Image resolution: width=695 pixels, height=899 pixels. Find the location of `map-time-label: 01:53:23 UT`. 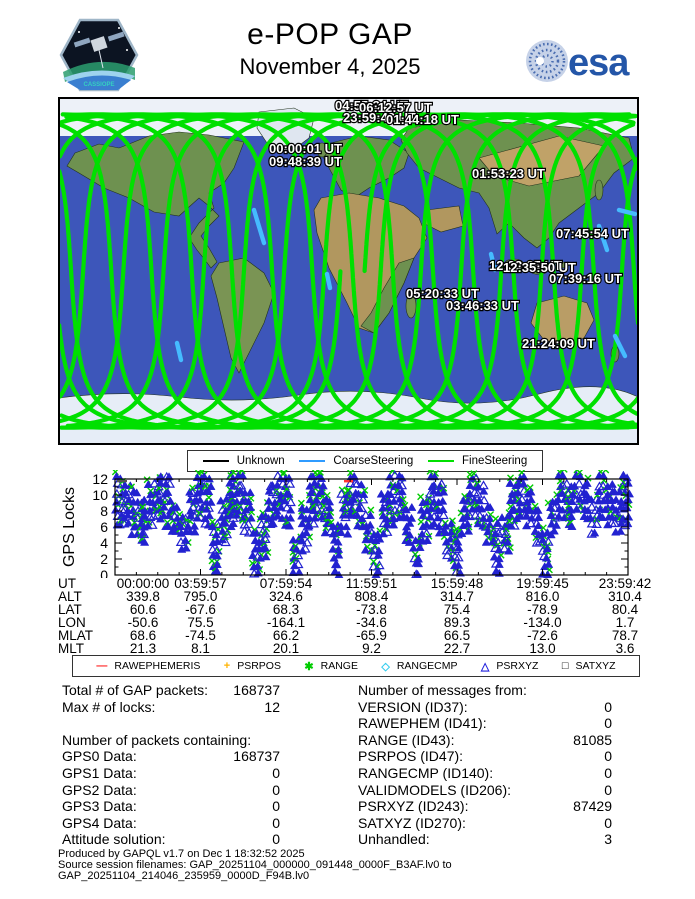

map-time-label: 01:53:23 UT is located at coordinates (508, 173).